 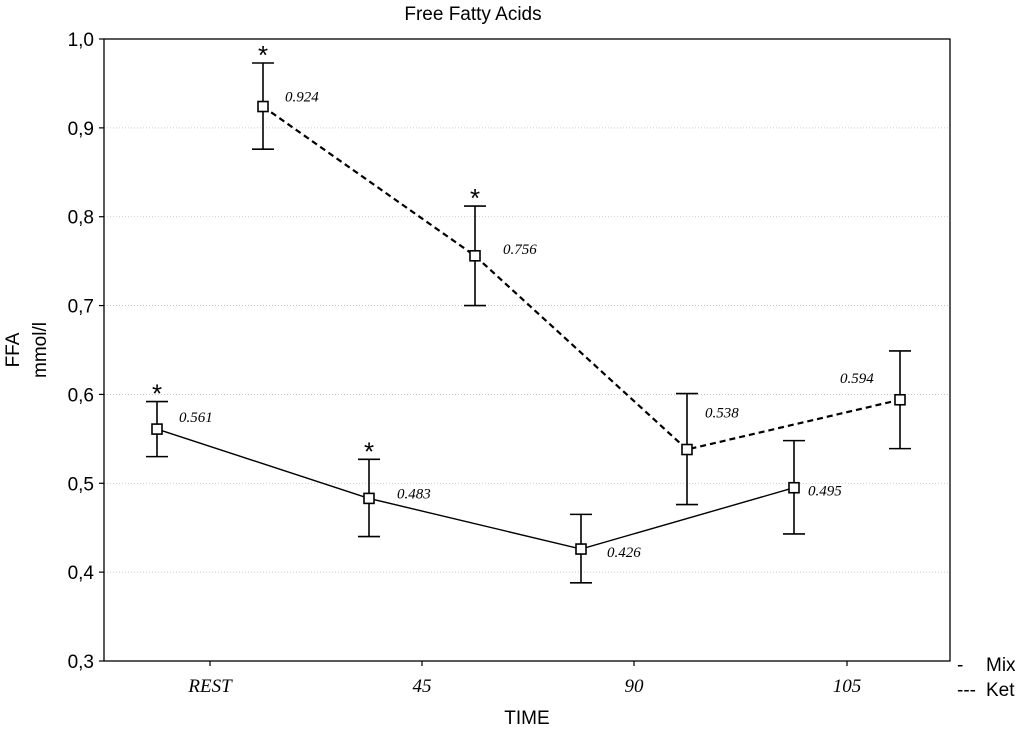 I want to click on legend-label-ket: Ket, so click(x=1000, y=690).